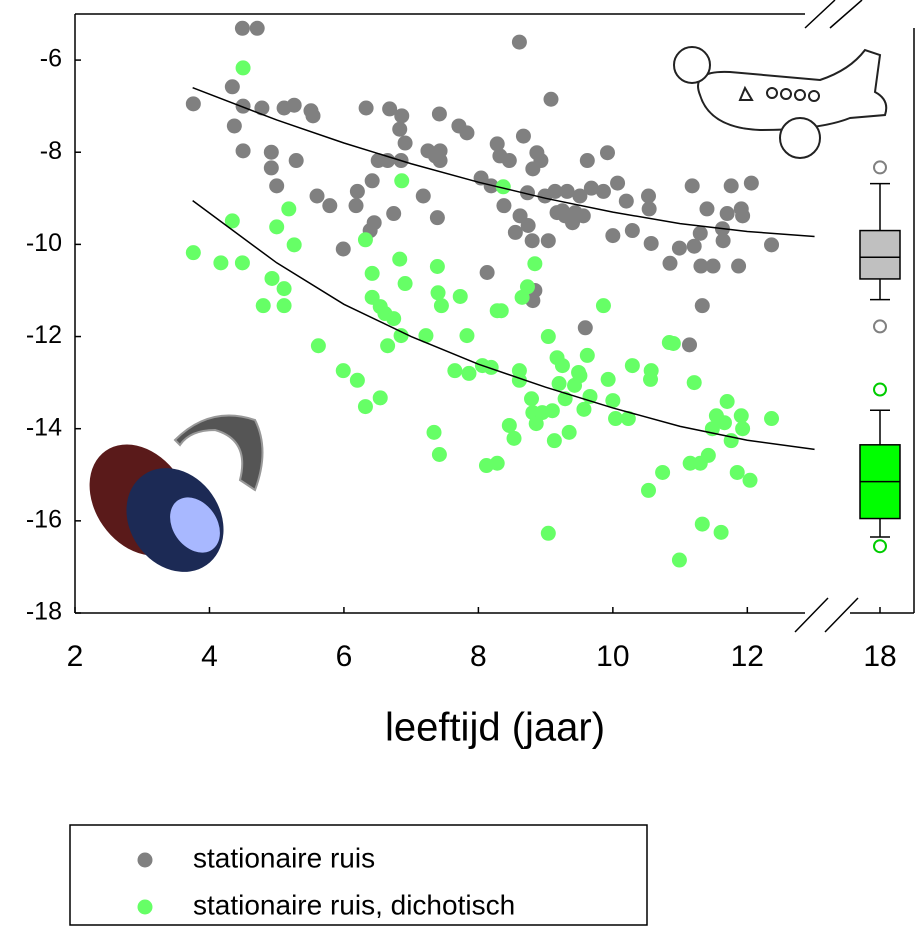 The image size is (923, 931). I want to click on y-tick-label: -6, so click(51, 59).